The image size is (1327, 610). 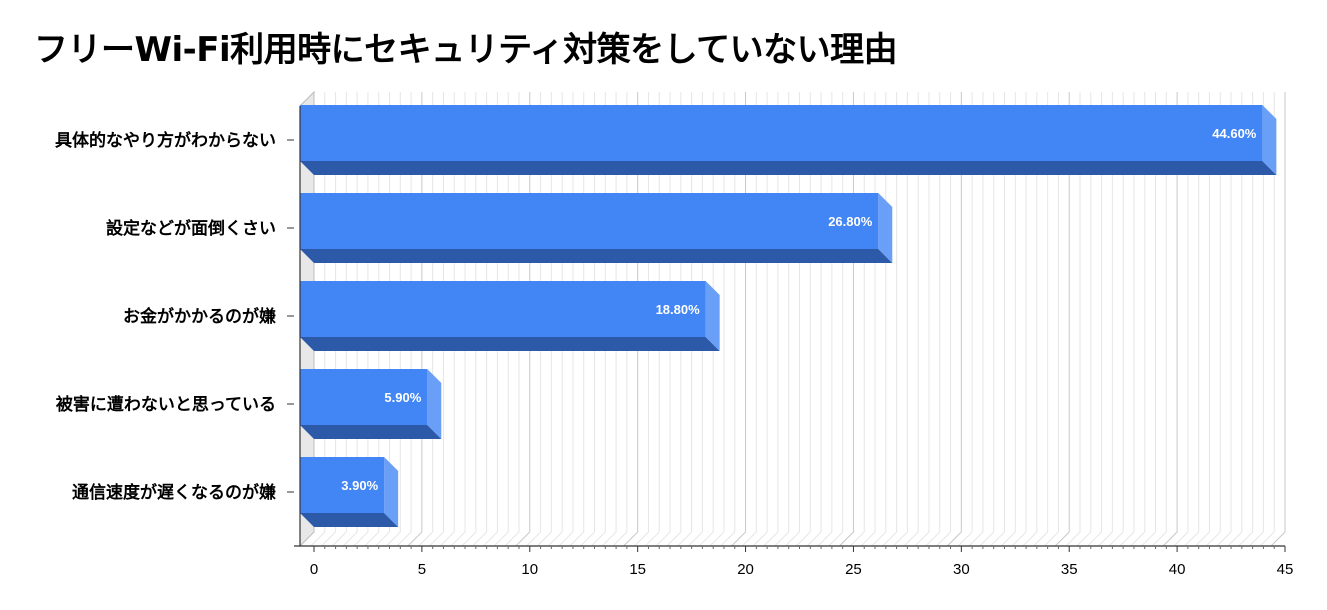 I want to click on x-tick-label: 40, so click(x=1177, y=569).